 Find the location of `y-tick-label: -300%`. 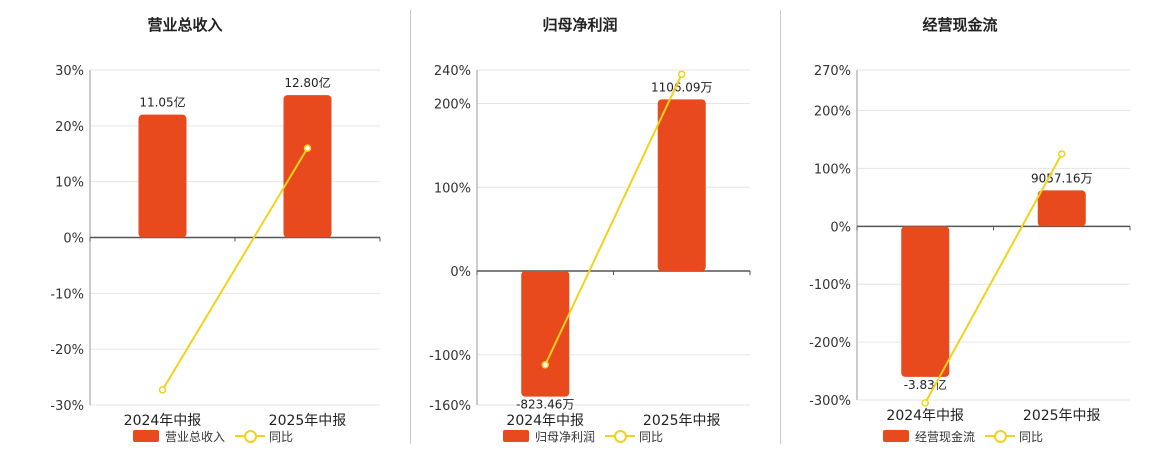

y-tick-label: -300% is located at coordinates (830, 401).